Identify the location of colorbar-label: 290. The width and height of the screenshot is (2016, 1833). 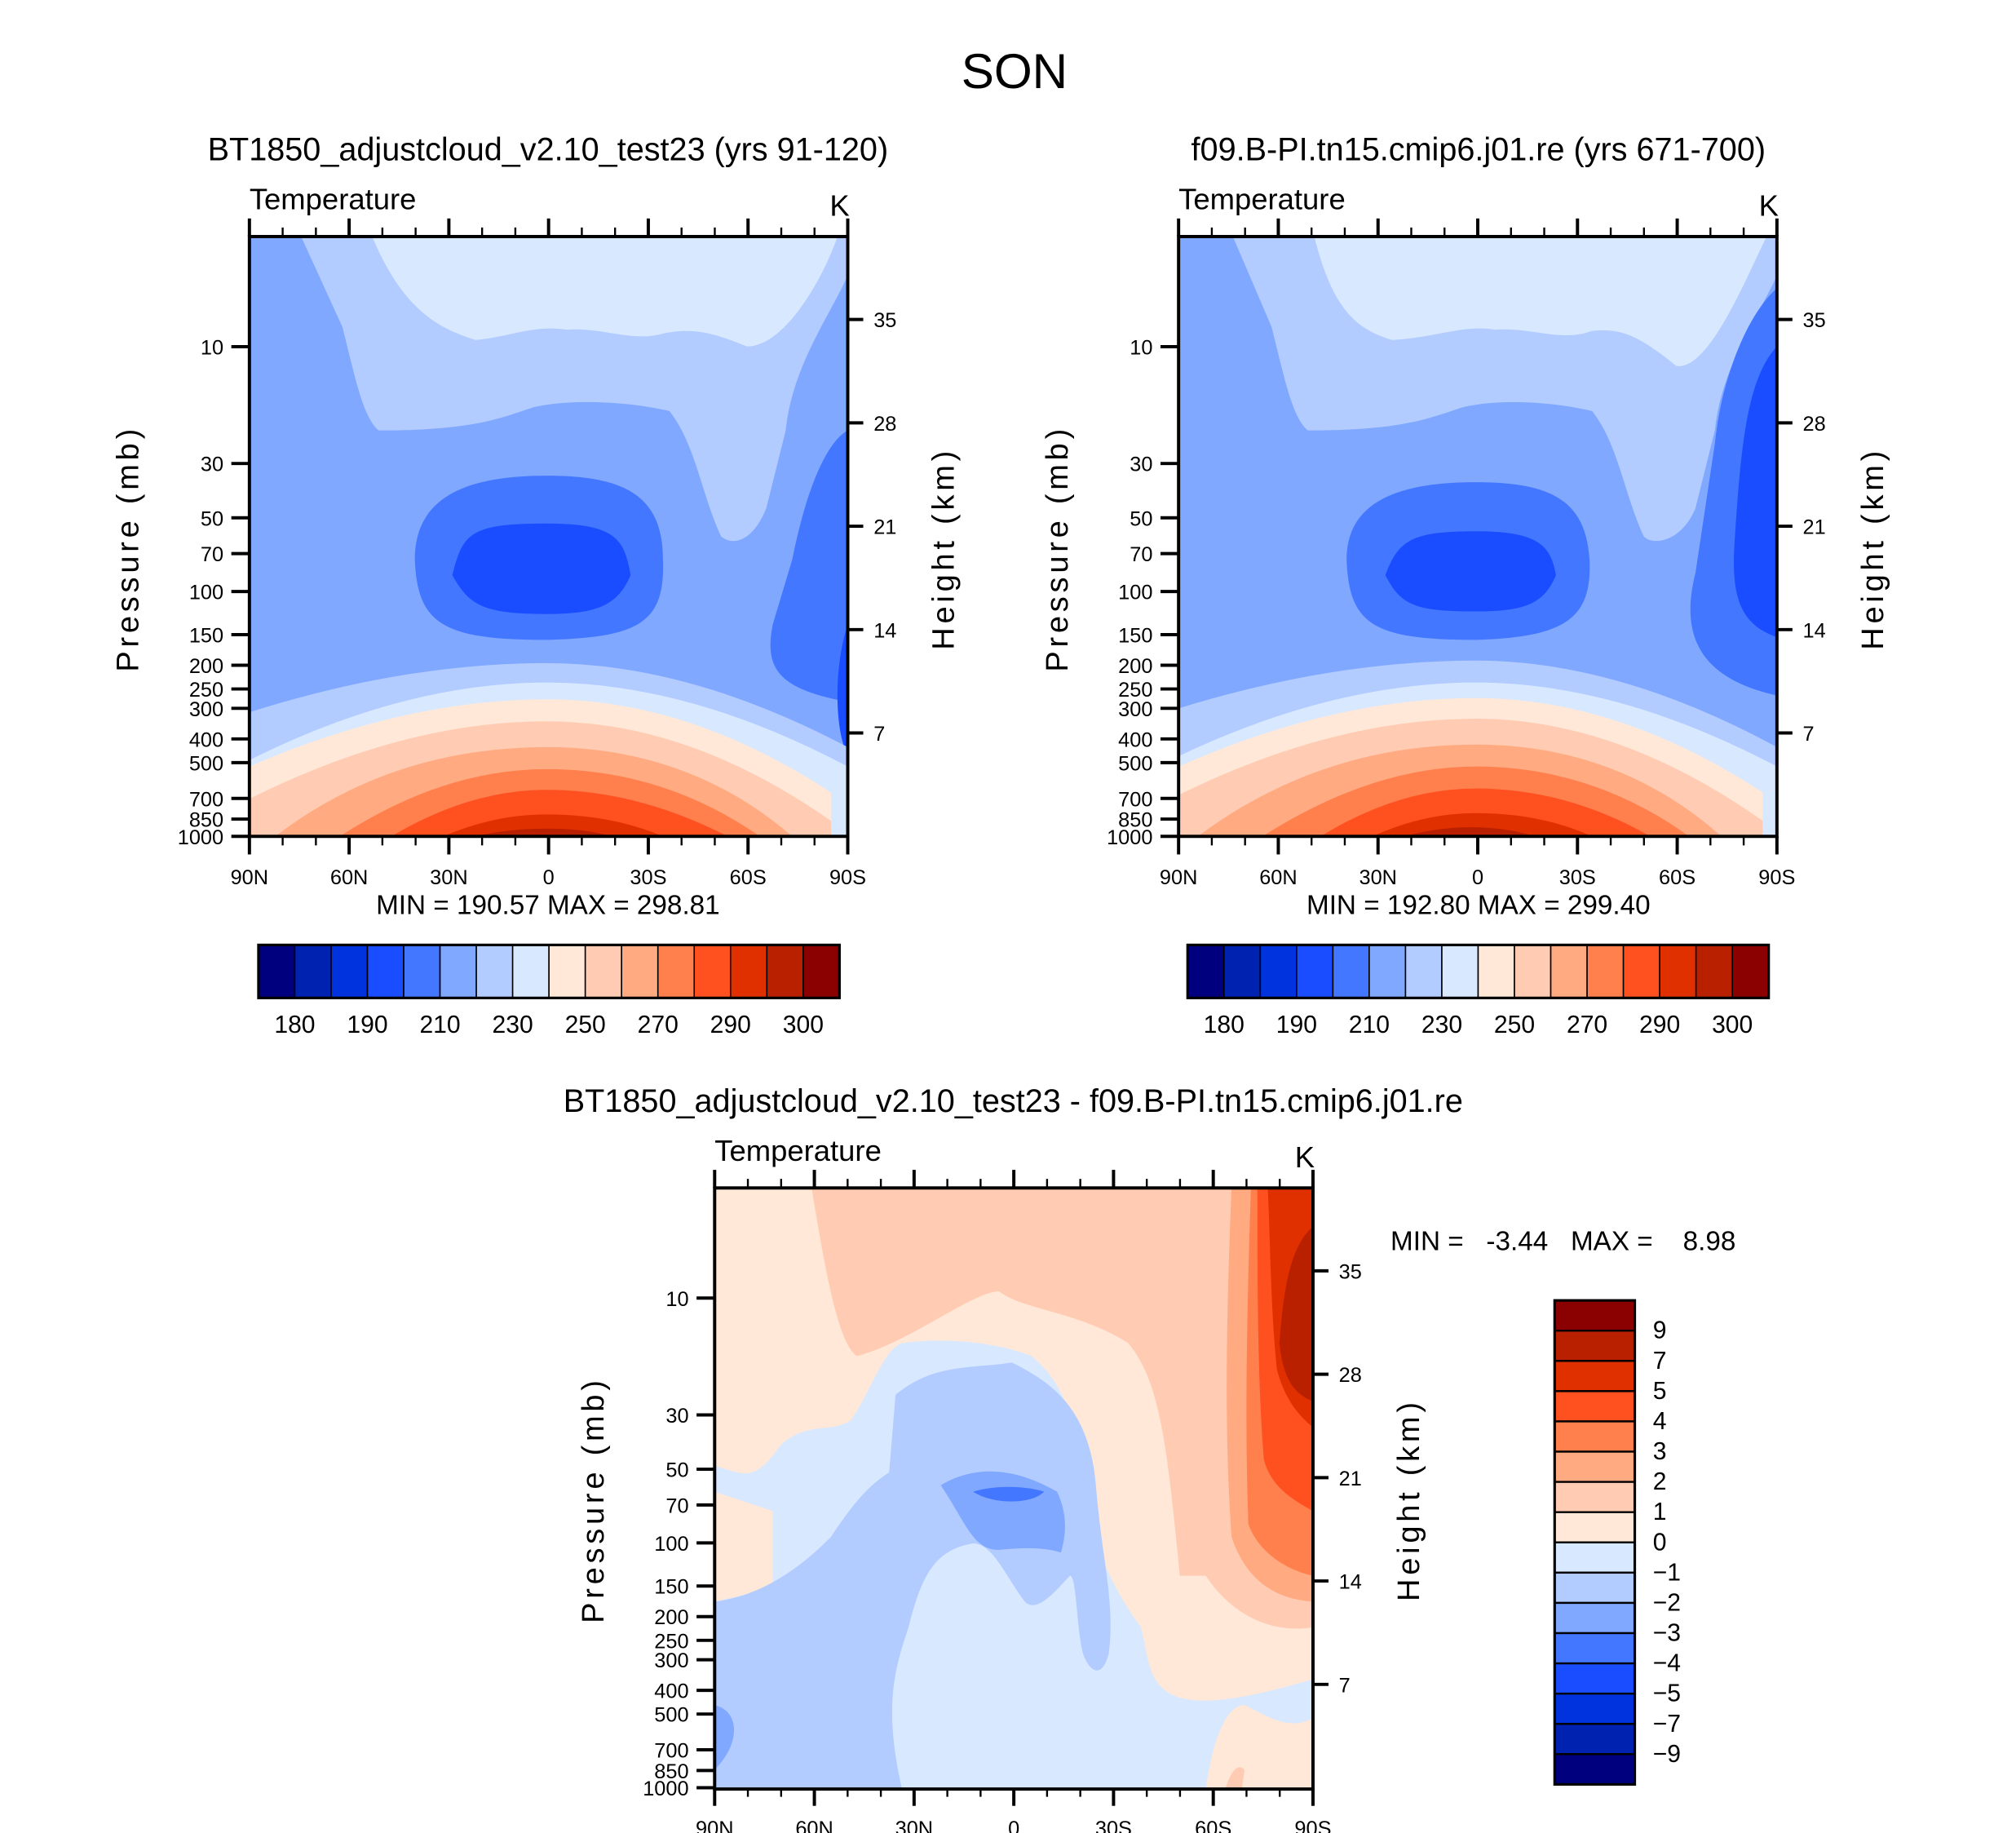
(730, 1025).